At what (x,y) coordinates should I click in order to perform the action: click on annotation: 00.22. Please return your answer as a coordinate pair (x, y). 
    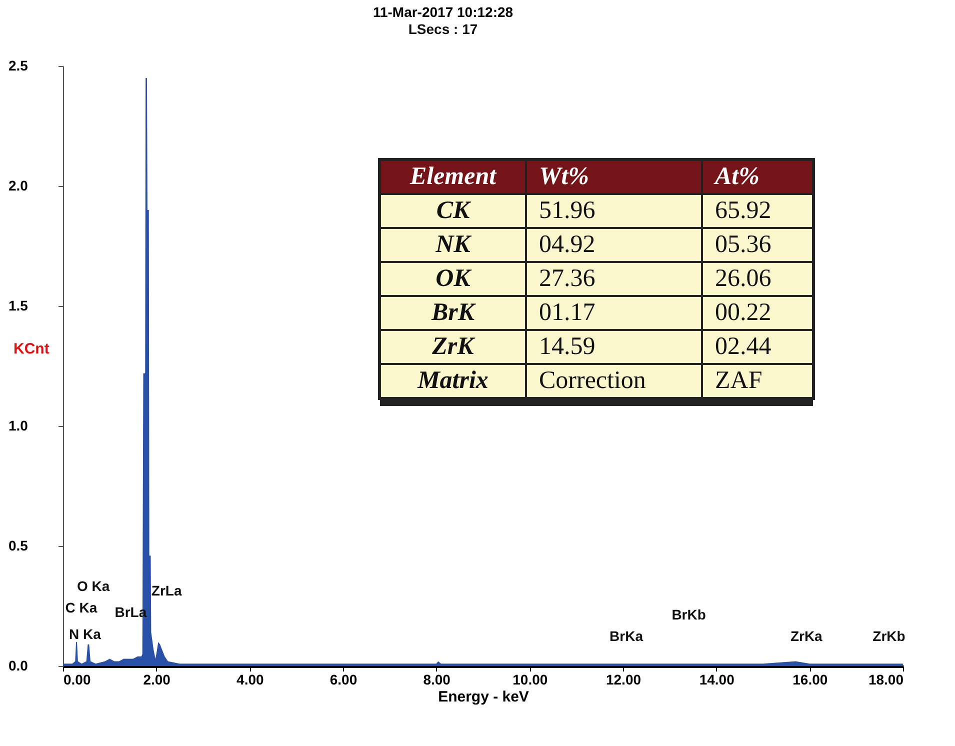
    Looking at the image, I should click on (758, 313).